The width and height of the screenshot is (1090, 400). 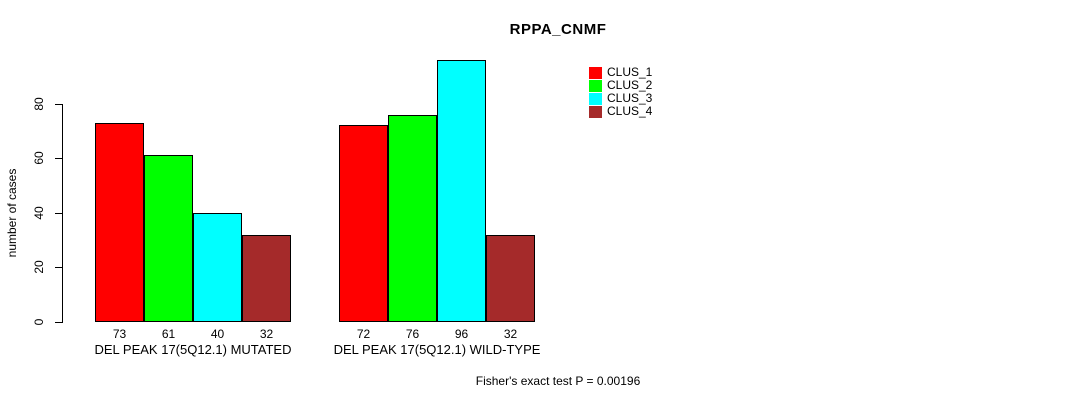 I want to click on bar-clus_4-group1, so click(x=266, y=278).